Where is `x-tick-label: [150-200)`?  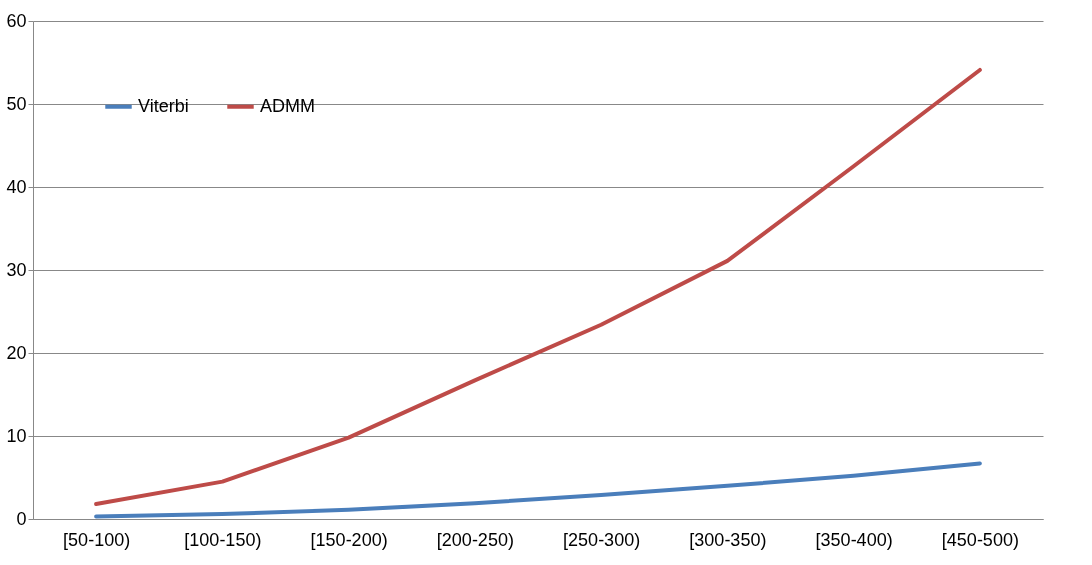 x-tick-label: [150-200) is located at coordinates (349, 539).